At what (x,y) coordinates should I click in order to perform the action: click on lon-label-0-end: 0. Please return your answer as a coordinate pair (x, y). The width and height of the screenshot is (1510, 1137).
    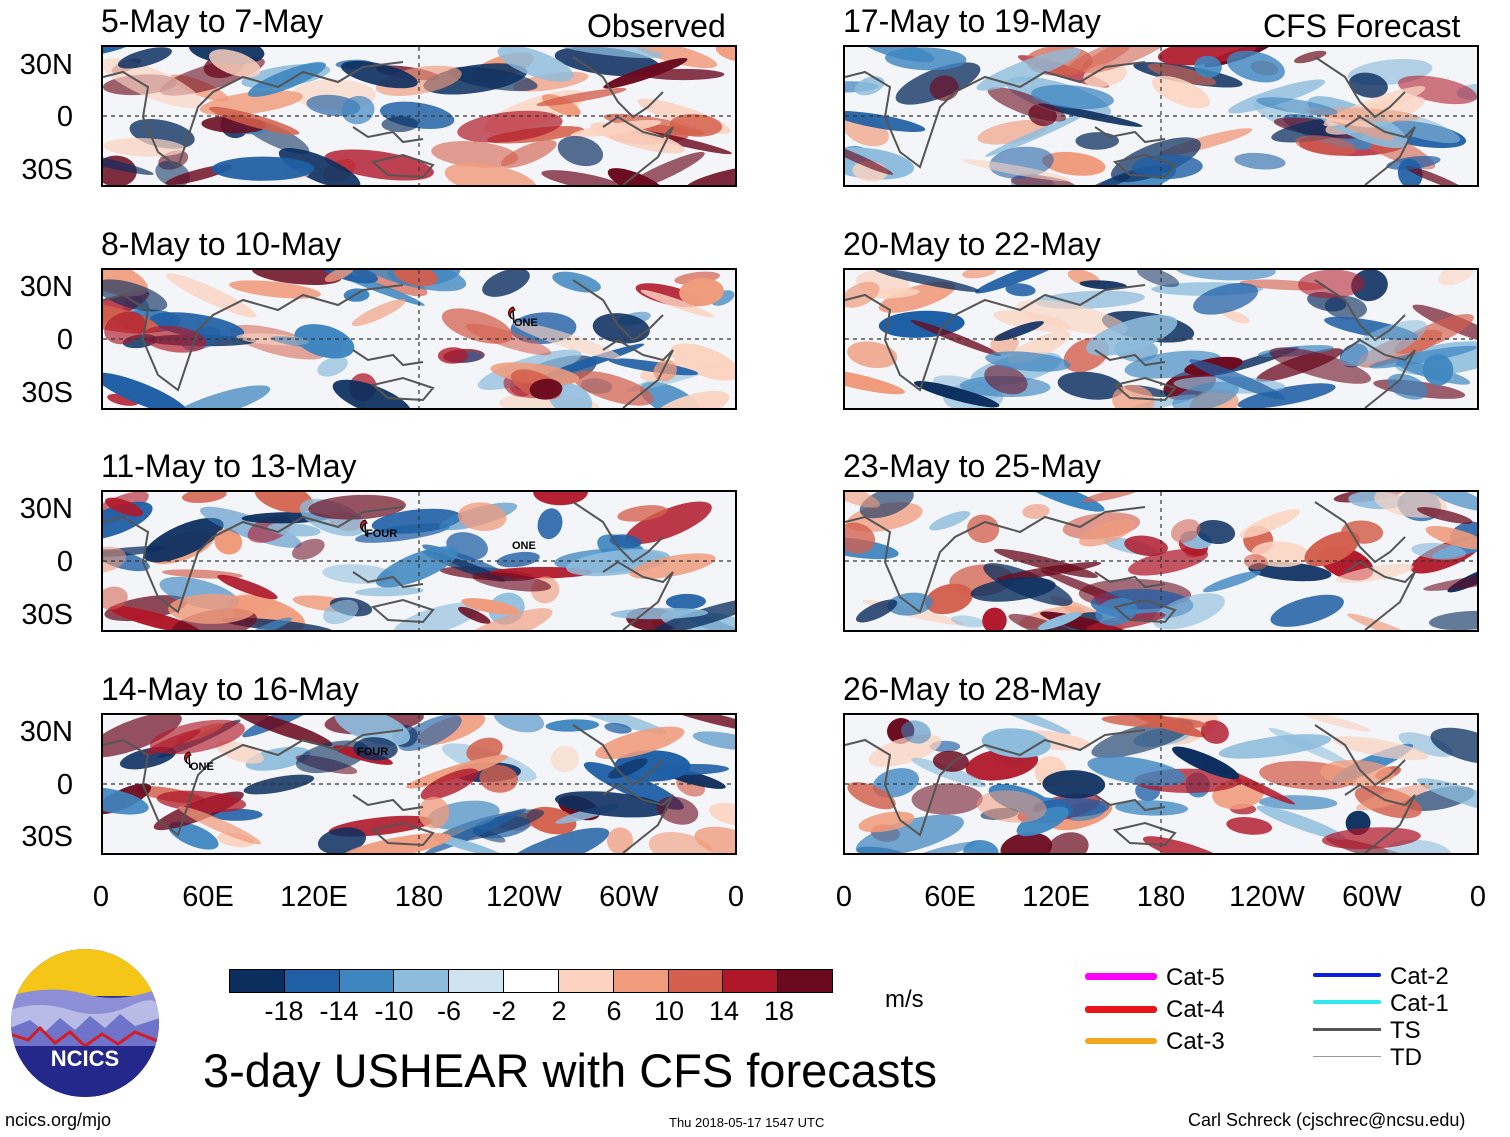
    Looking at the image, I should click on (736, 897).